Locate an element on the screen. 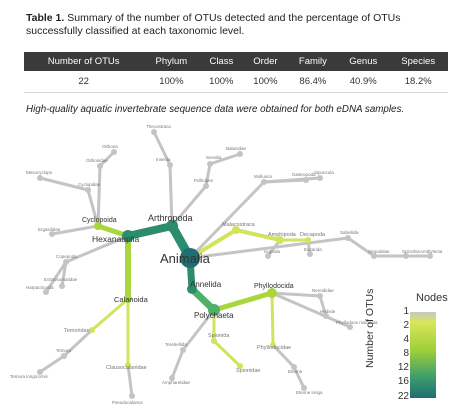  tree-node-balanidae is located at coordinates (240, 154).